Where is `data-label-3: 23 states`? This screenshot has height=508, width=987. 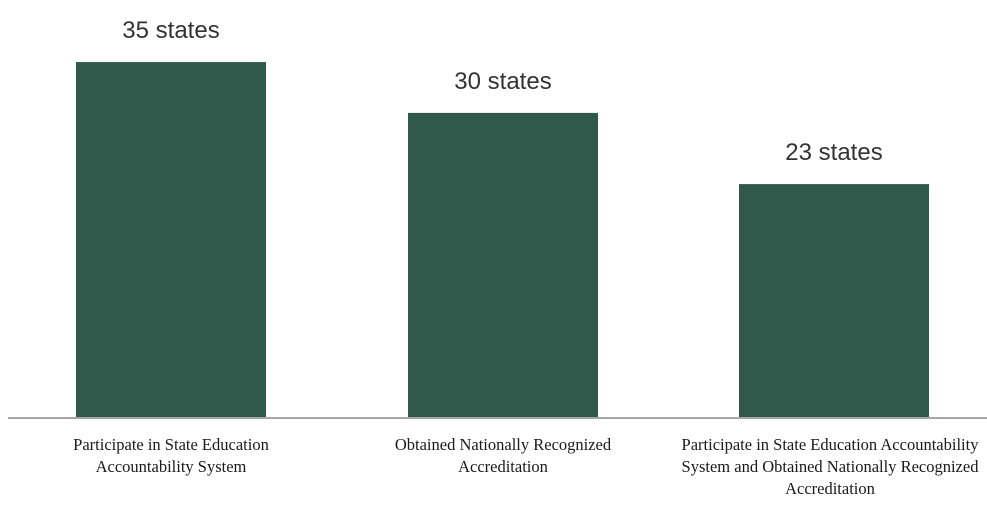 data-label-3: 23 states is located at coordinates (833, 152).